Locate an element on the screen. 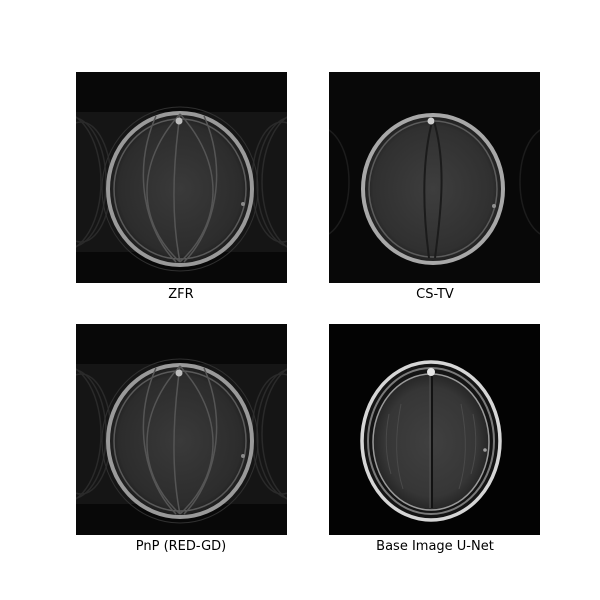 This screenshot has width=600, height=600. caption-cs-tv: CS-TV is located at coordinates (435, 294).